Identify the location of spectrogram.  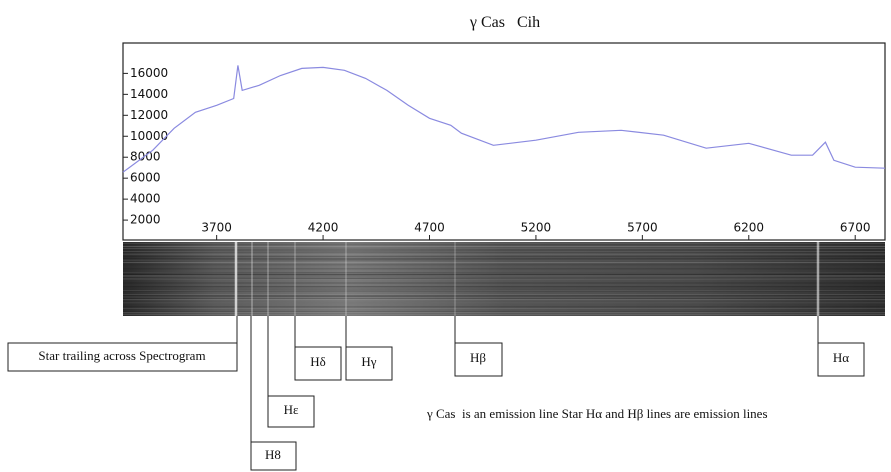
(504, 279).